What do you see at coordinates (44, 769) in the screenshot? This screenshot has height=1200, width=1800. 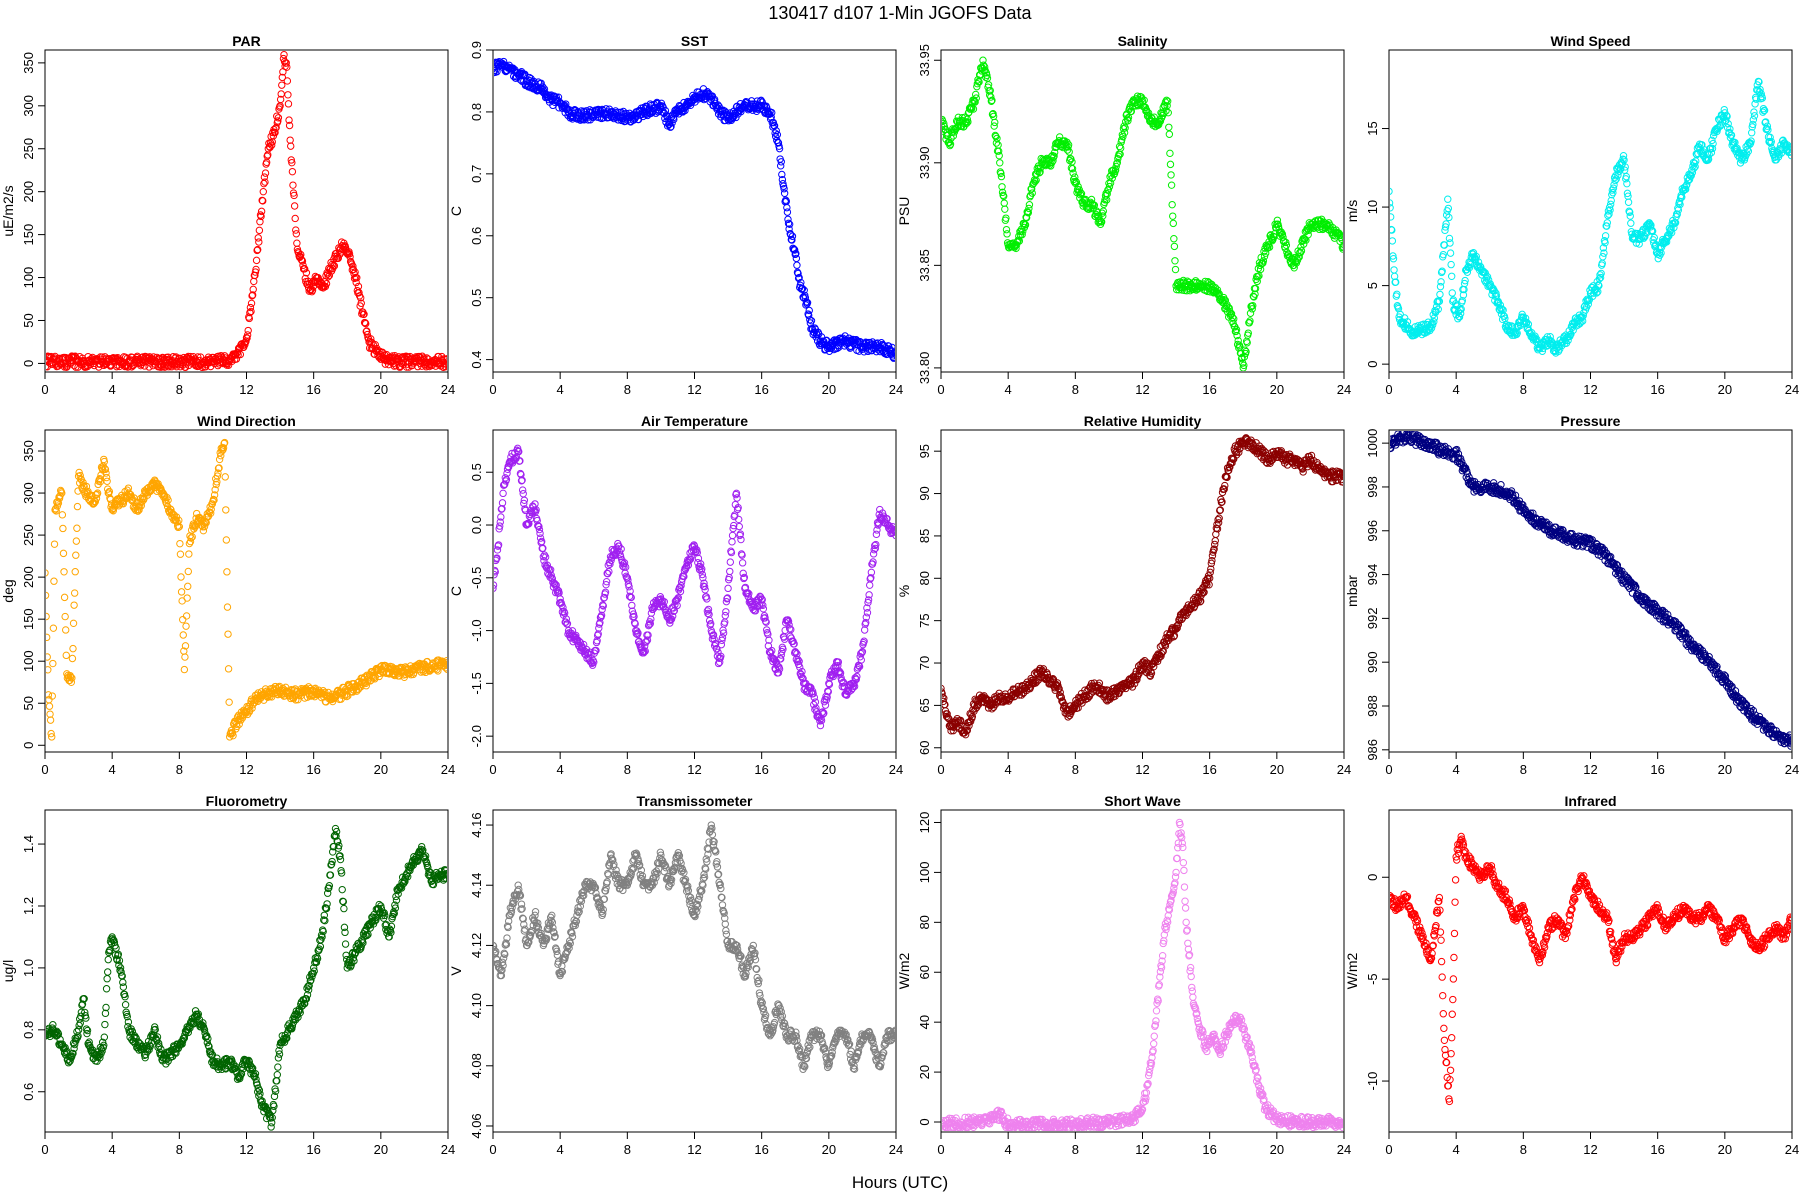 I see `x-tick-label: 0` at bounding box center [44, 769].